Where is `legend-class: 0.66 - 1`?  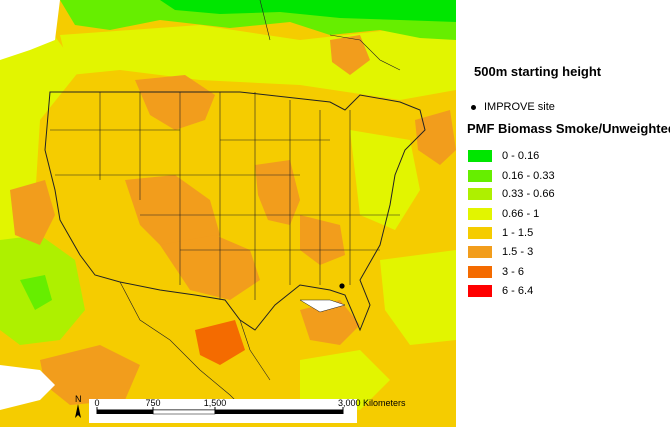
legend-class: 0.66 - 1 is located at coordinates (504, 212).